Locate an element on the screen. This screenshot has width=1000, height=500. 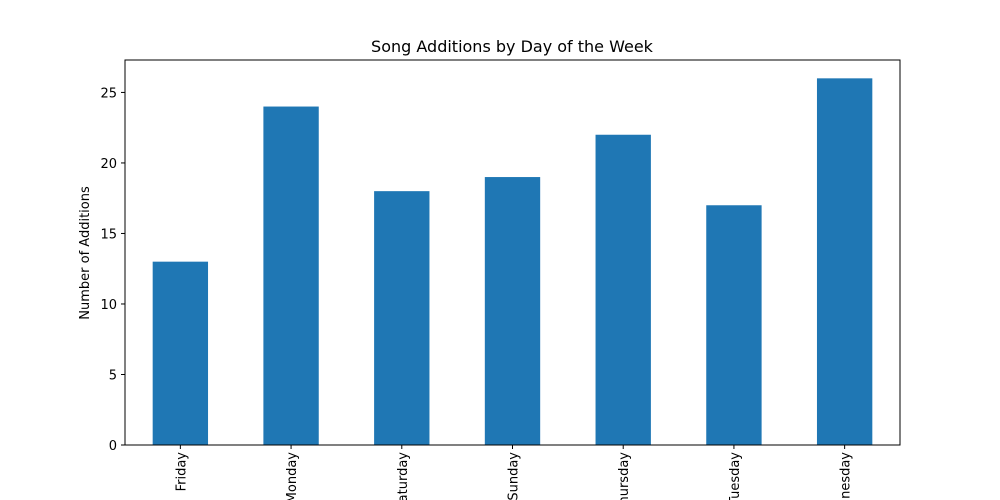
y-tick-label: 20 is located at coordinates (108, 164).